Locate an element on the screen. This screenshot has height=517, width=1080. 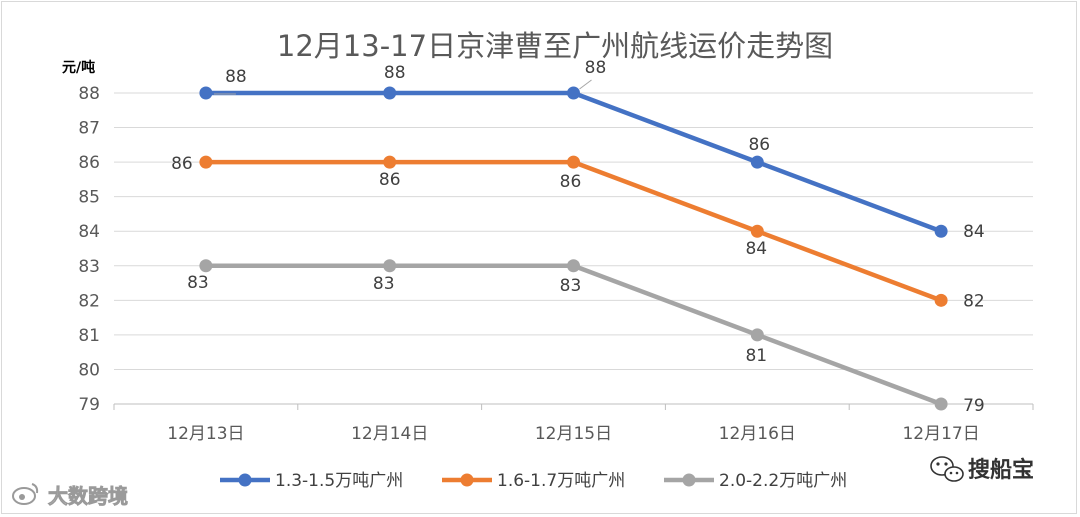
x-tick-label: 12月13日 is located at coordinates (205, 434).